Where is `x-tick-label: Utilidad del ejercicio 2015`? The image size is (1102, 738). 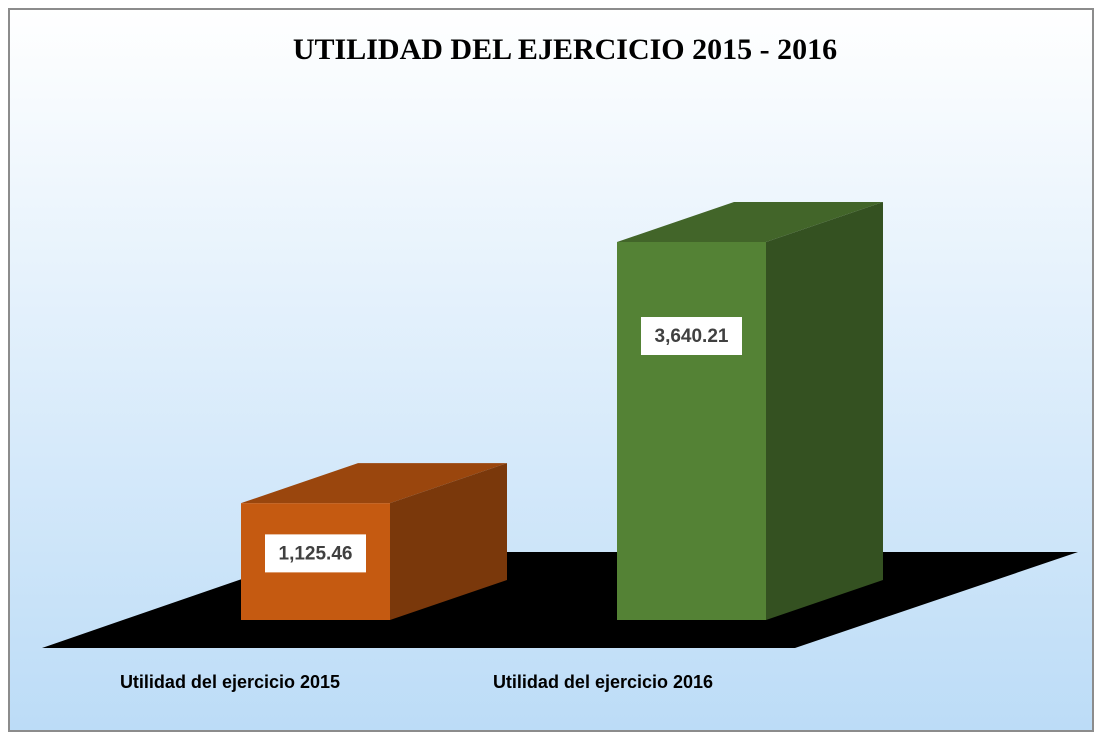 x-tick-label: Utilidad del ejercicio 2015 is located at coordinates (230, 682).